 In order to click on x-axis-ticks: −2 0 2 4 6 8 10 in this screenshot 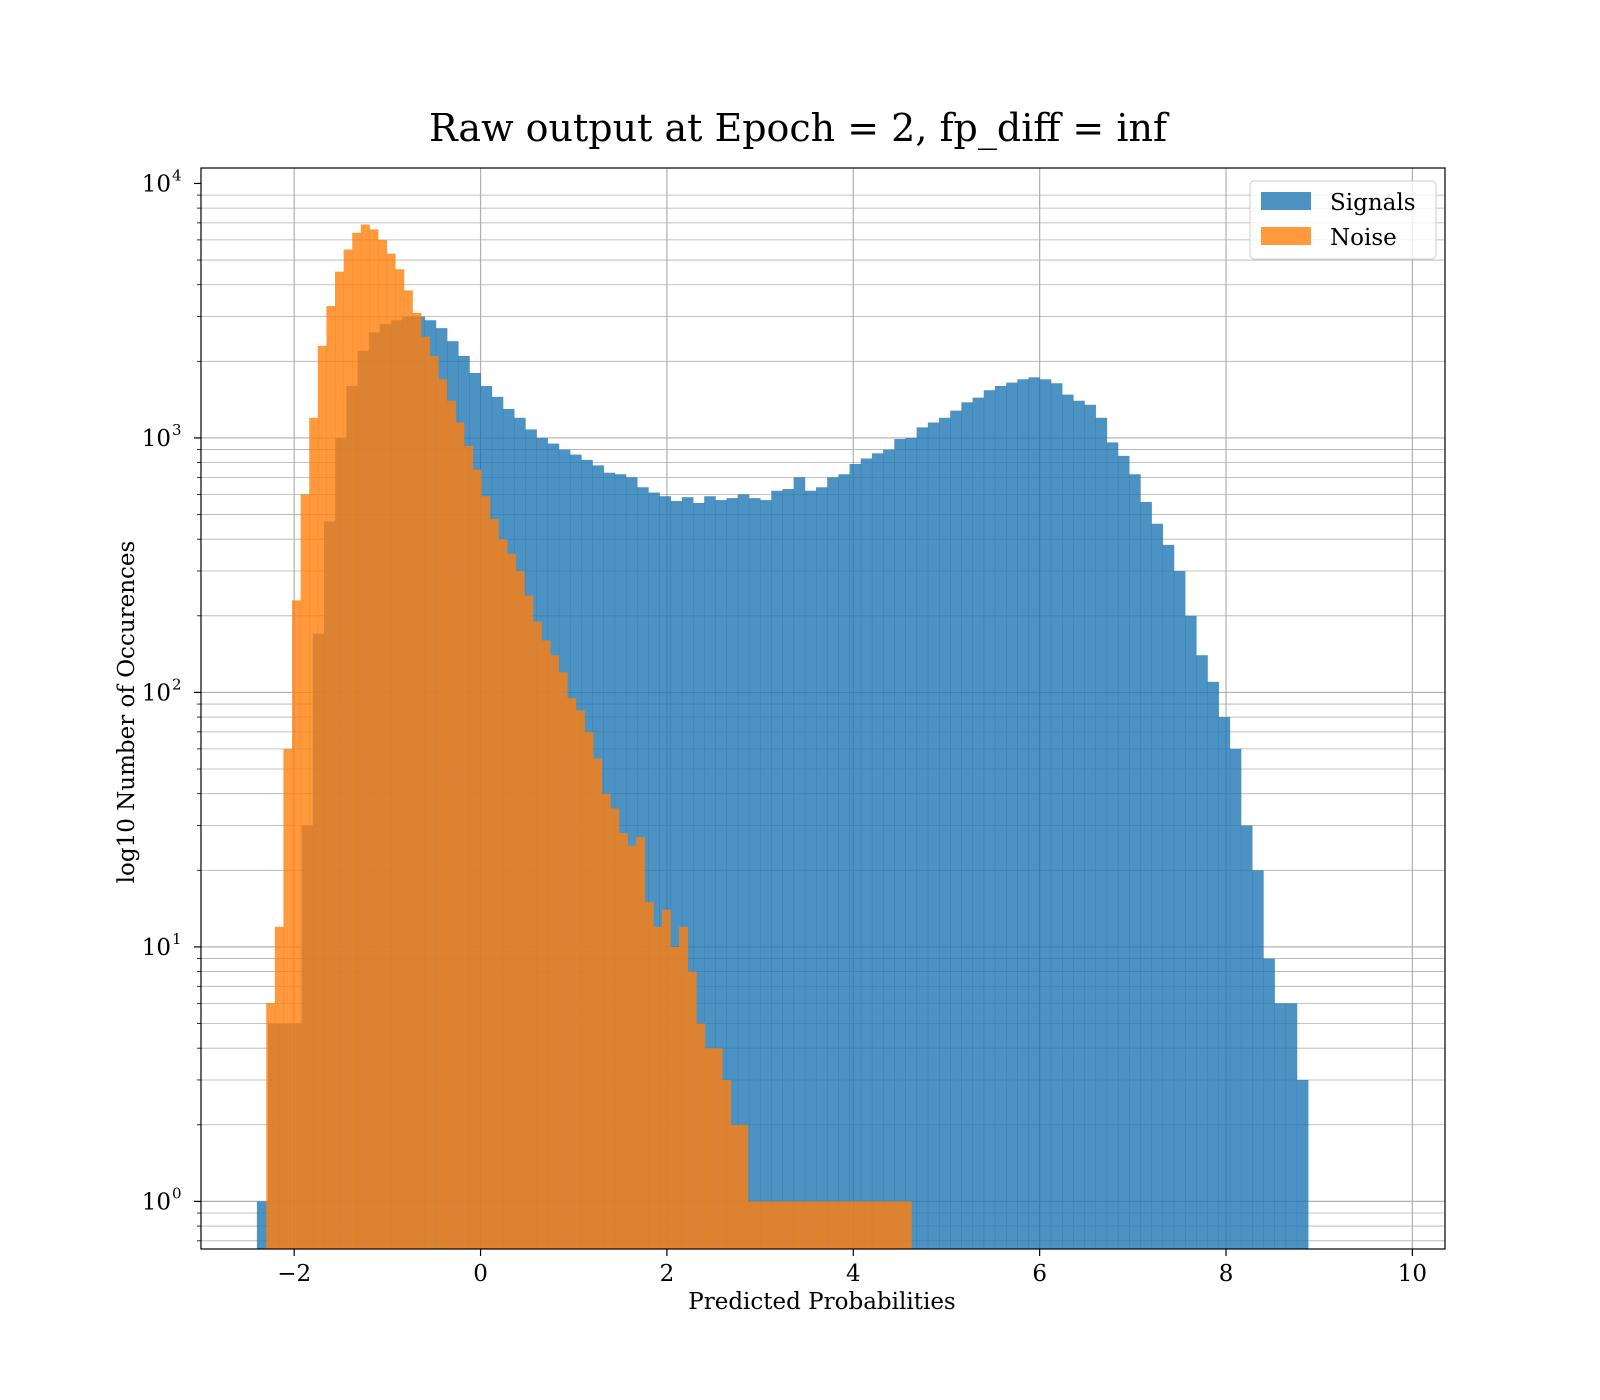, I will do `click(852, 1268)`.